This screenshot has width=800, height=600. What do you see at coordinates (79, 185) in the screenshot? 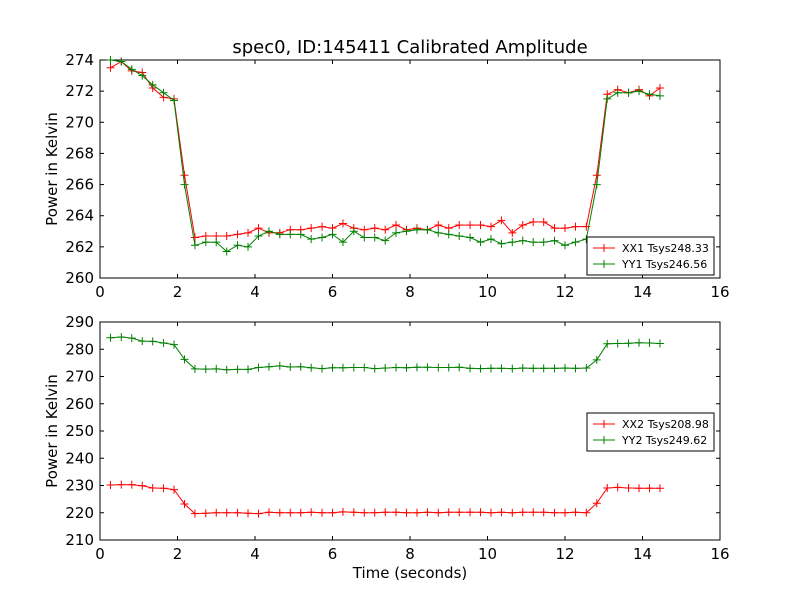
I see `y-tick-label: 266` at bounding box center [79, 185].